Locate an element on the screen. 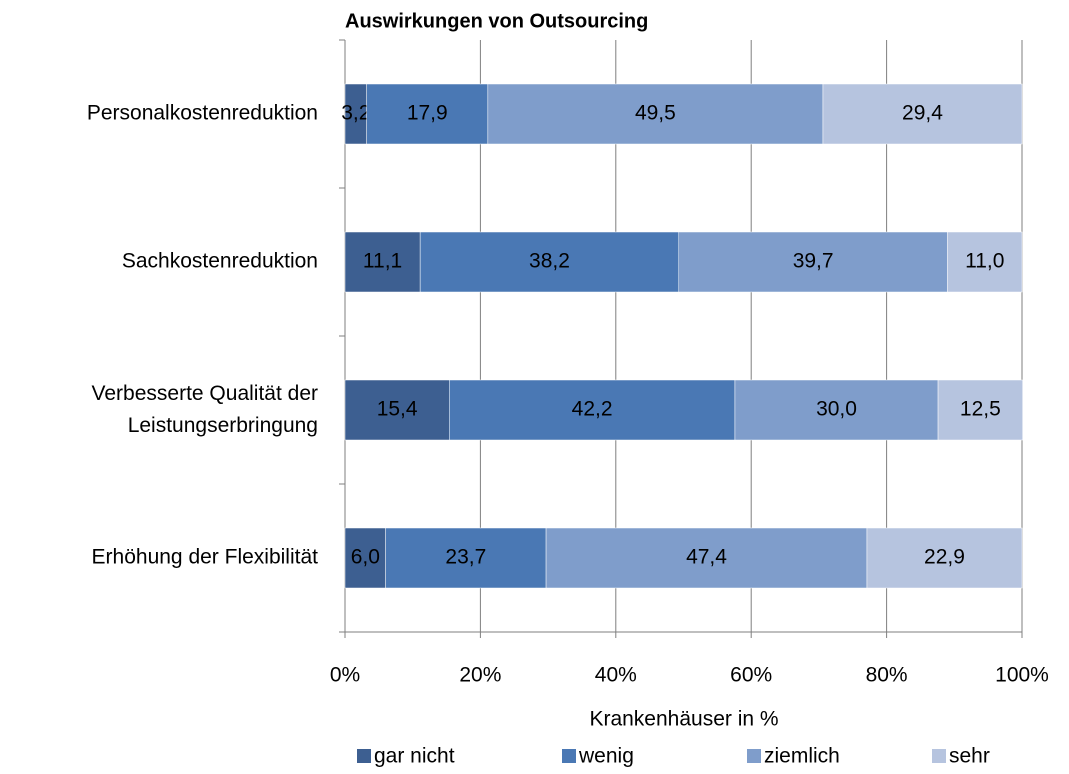 This screenshot has width=1069, height=774. y-tick-label: Personalkostenreduktion is located at coordinates (202, 113).